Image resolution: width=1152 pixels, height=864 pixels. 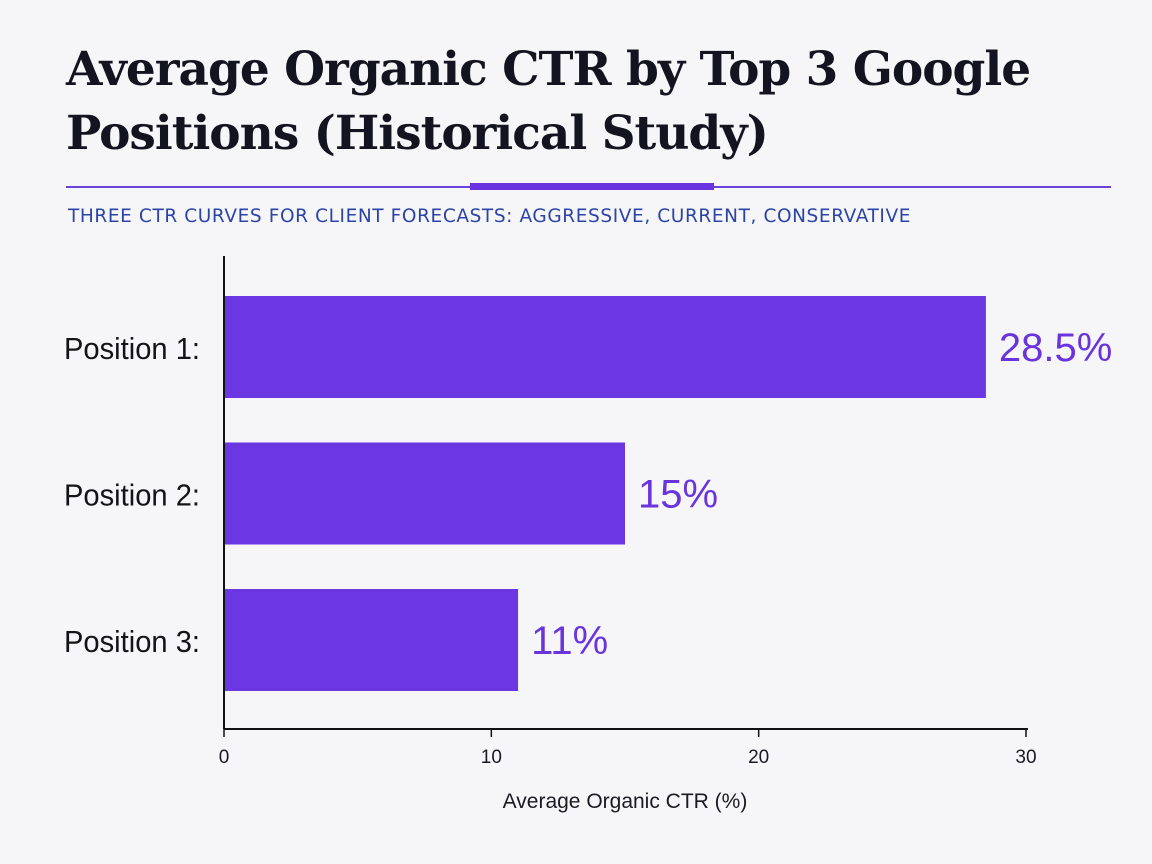 What do you see at coordinates (592, 186) in the screenshot?
I see `title-divider-accent` at bounding box center [592, 186].